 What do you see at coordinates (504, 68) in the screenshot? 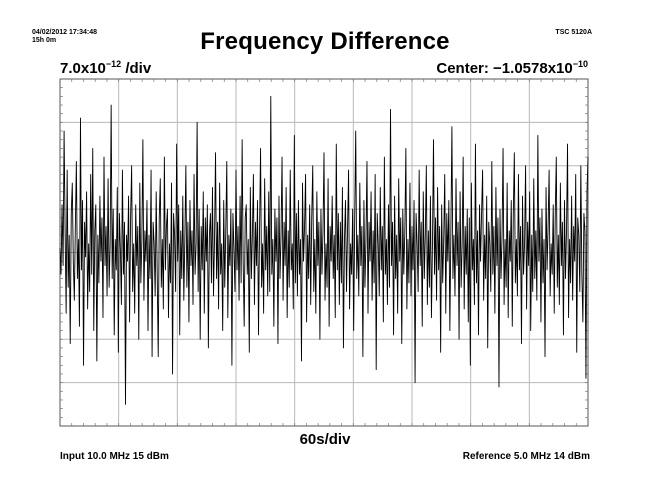
I see `center-value: Center: −1.0578x10` at bounding box center [504, 68].